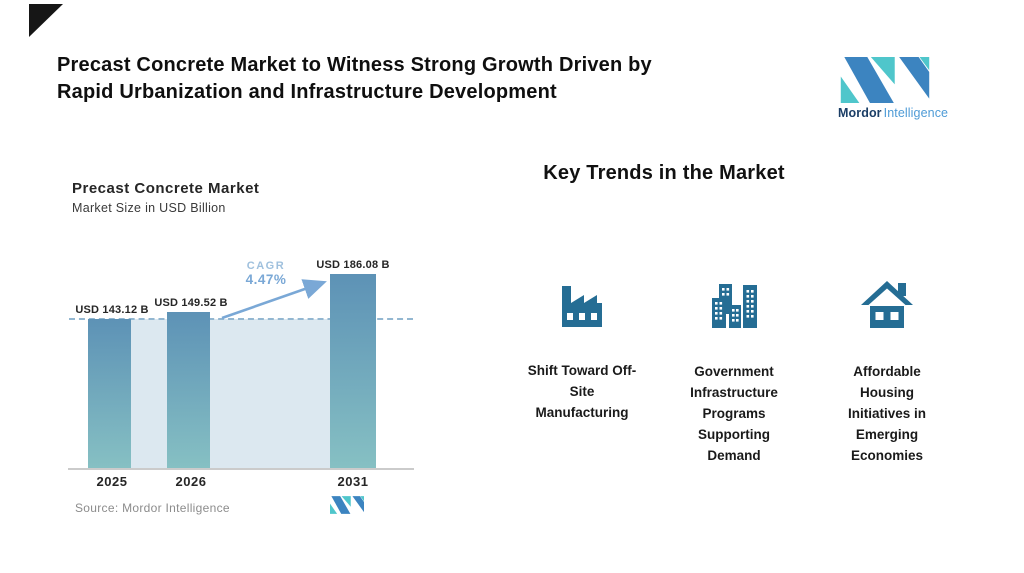 The height and width of the screenshot is (573, 1024). I want to click on plot-band, so click(232, 393).